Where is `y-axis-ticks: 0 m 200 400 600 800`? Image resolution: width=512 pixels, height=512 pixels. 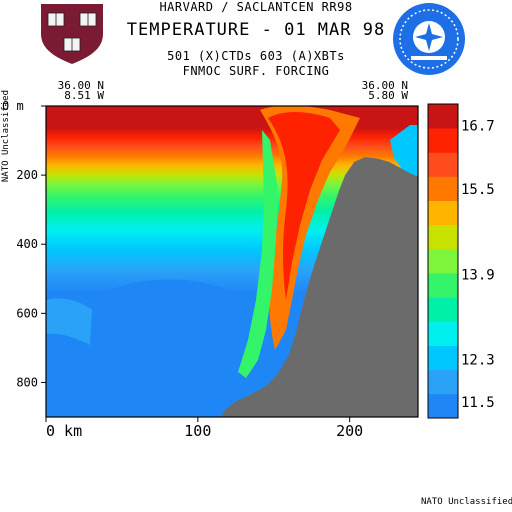
y-axis-ticks: 0 m 200 400 600 800 is located at coordinates (24, 244).